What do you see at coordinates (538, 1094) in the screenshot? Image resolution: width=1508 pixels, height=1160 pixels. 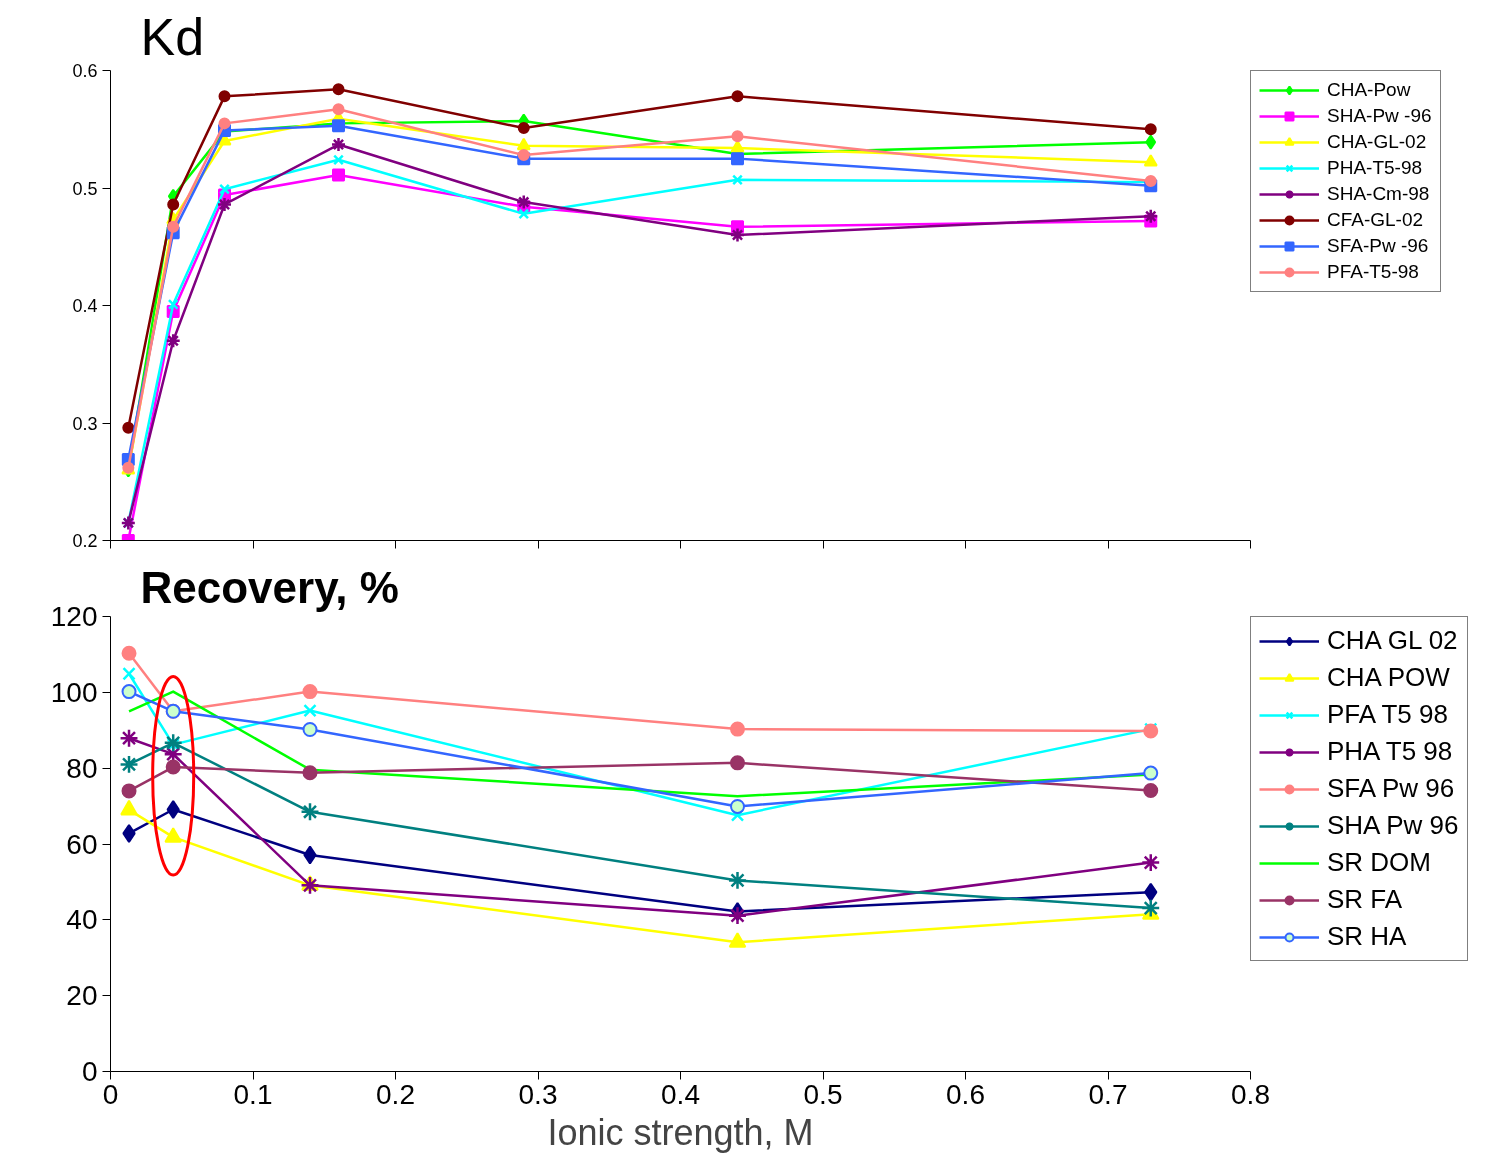 I see `x-tick-label: 0.3` at bounding box center [538, 1094].